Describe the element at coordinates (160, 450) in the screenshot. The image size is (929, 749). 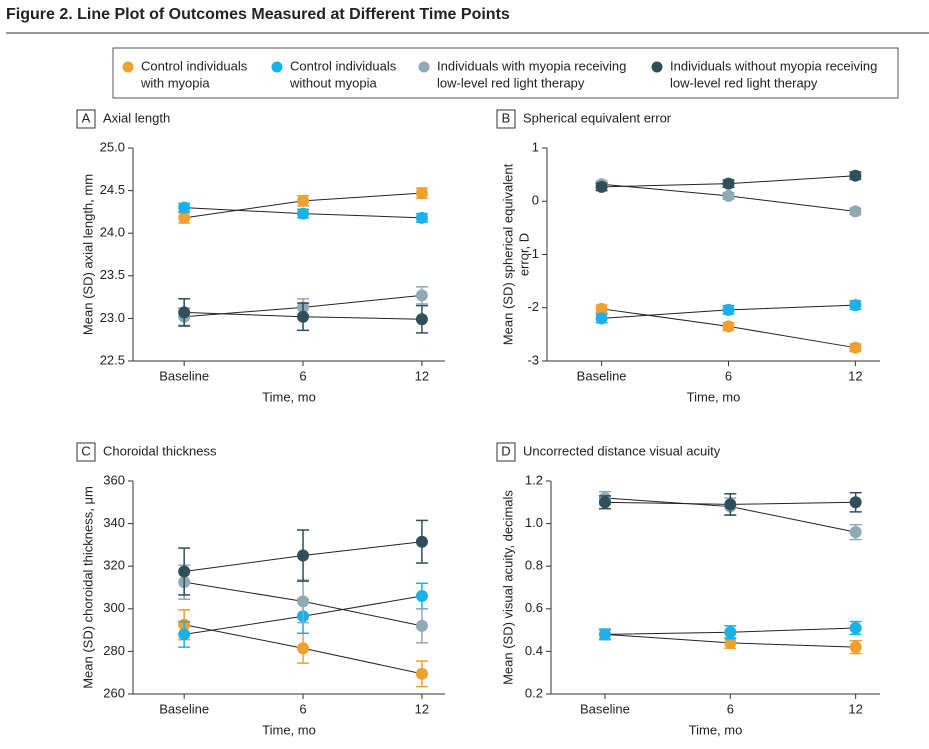
I see `panel-title: Choroidal thickness` at that location.